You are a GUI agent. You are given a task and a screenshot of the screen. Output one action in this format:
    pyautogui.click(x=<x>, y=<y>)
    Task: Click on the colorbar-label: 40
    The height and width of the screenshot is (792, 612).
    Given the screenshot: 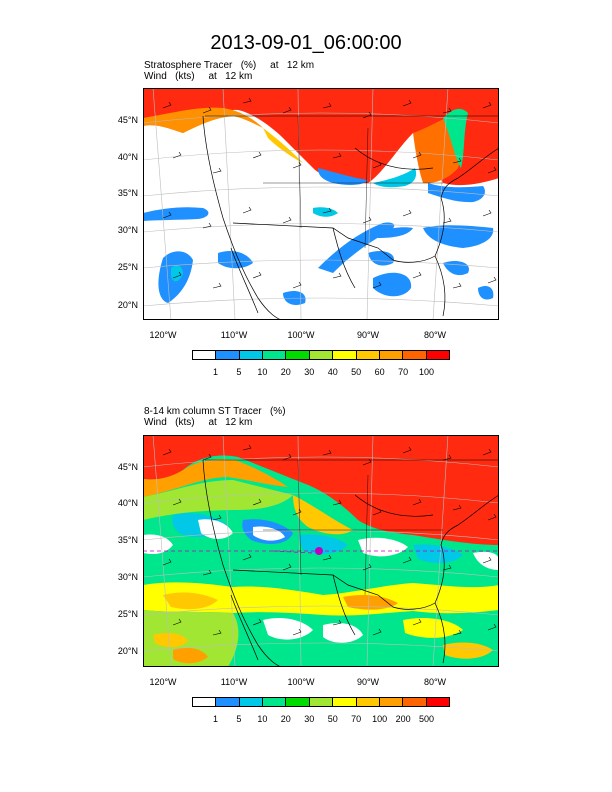 What is the action you would take?
    pyautogui.click(x=332, y=372)
    